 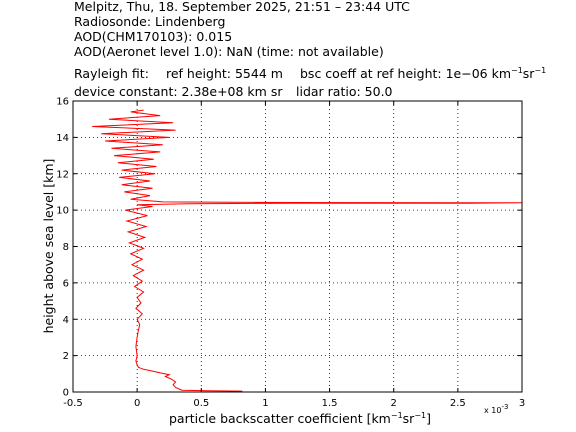 I want to click on x-multiplier-base: x 10, so click(x=492, y=410).